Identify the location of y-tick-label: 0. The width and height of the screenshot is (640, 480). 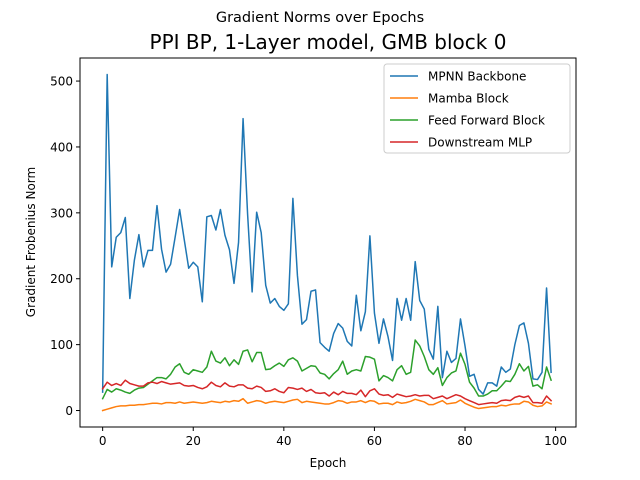
(69, 411).